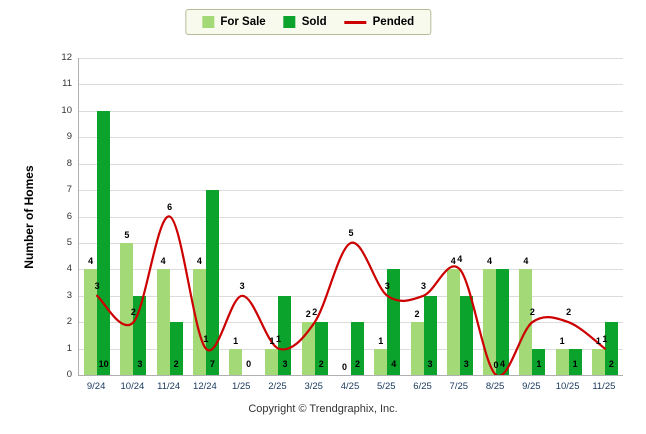 The height and width of the screenshot is (434, 646). I want to click on data-label-pended: 4, so click(460, 259).